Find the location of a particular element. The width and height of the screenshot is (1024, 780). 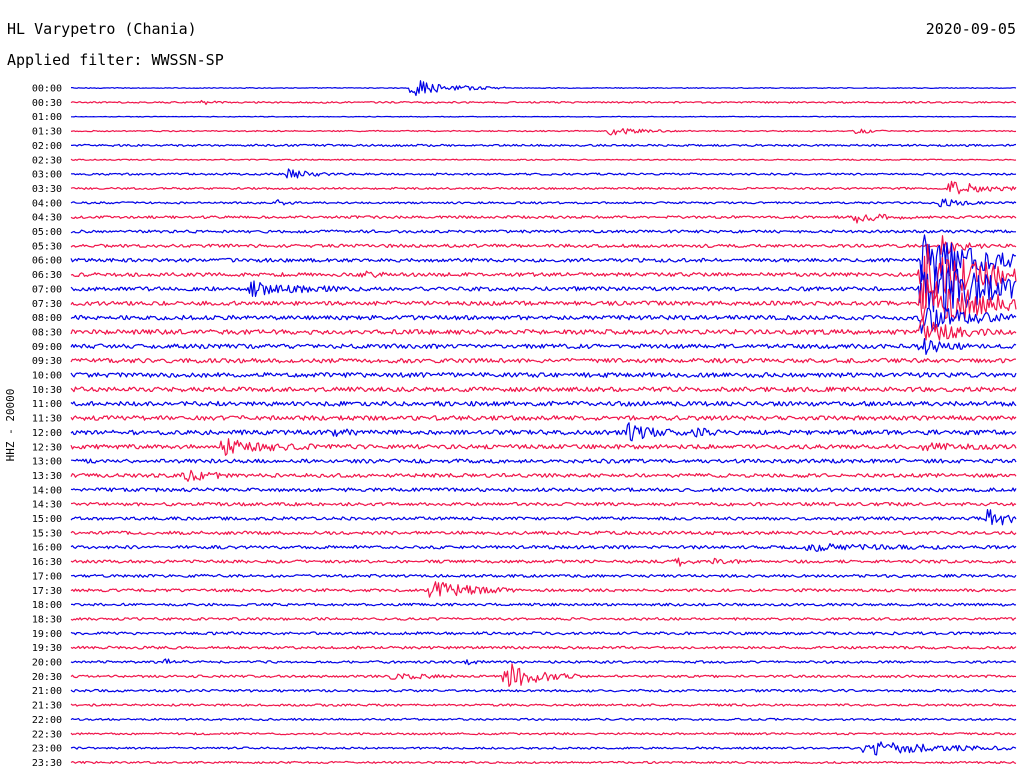

row-label: 02:30 is located at coordinates (47, 160).